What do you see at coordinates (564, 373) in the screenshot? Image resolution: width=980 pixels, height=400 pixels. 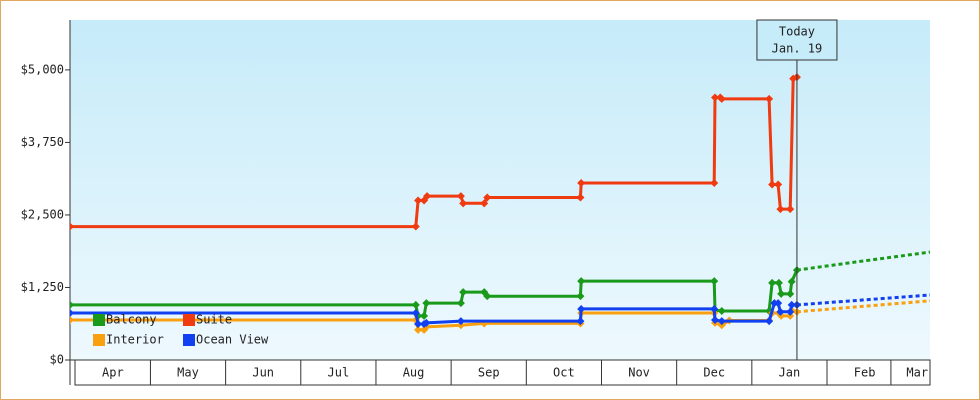 I see `x-tick-label: Oct` at bounding box center [564, 373].